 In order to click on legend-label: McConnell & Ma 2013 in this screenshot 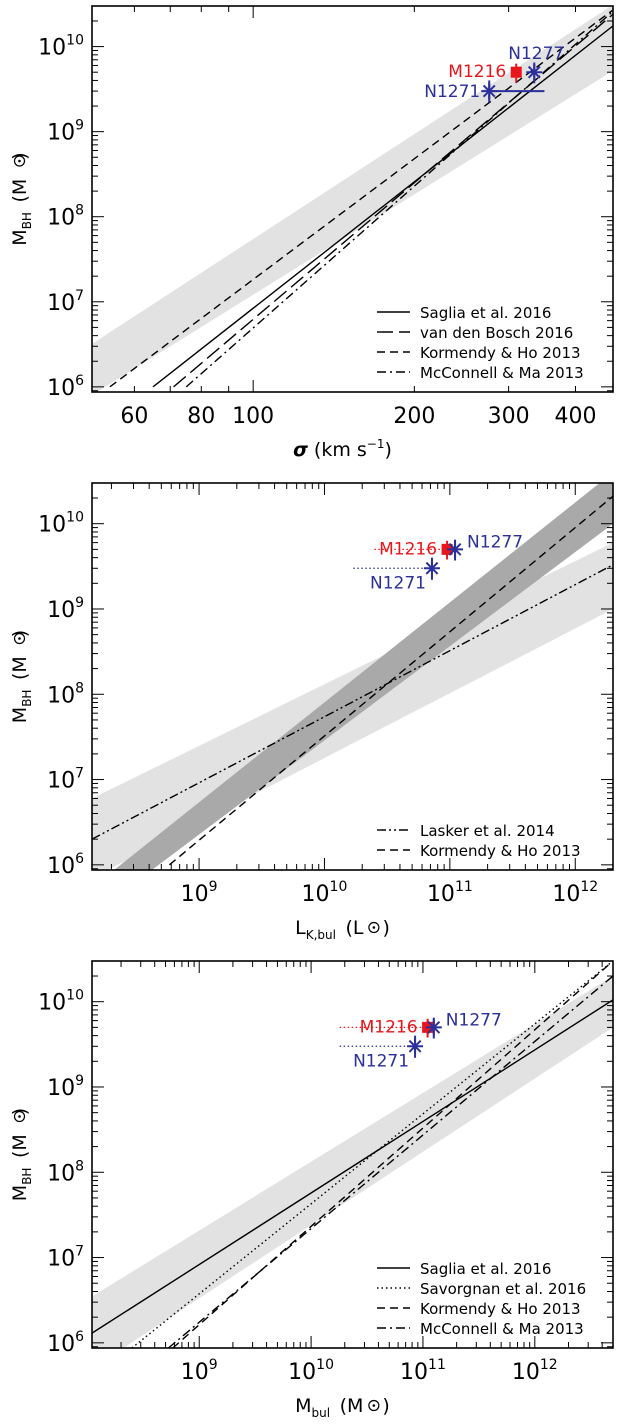, I will do `click(502, 1329)`.